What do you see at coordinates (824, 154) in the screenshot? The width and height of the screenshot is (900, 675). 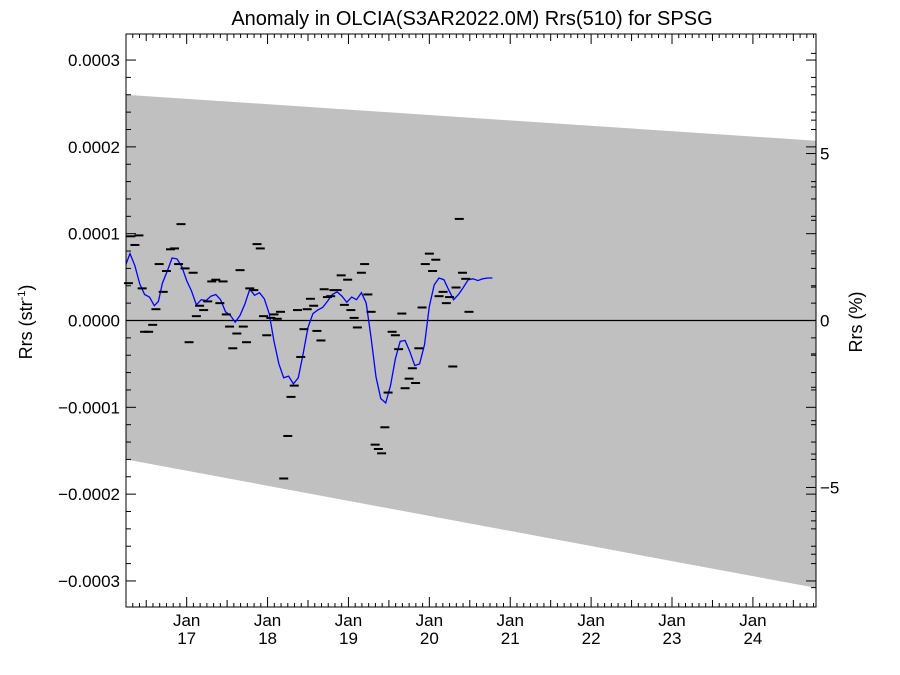 I see `y2-tick-label: 5` at bounding box center [824, 154].